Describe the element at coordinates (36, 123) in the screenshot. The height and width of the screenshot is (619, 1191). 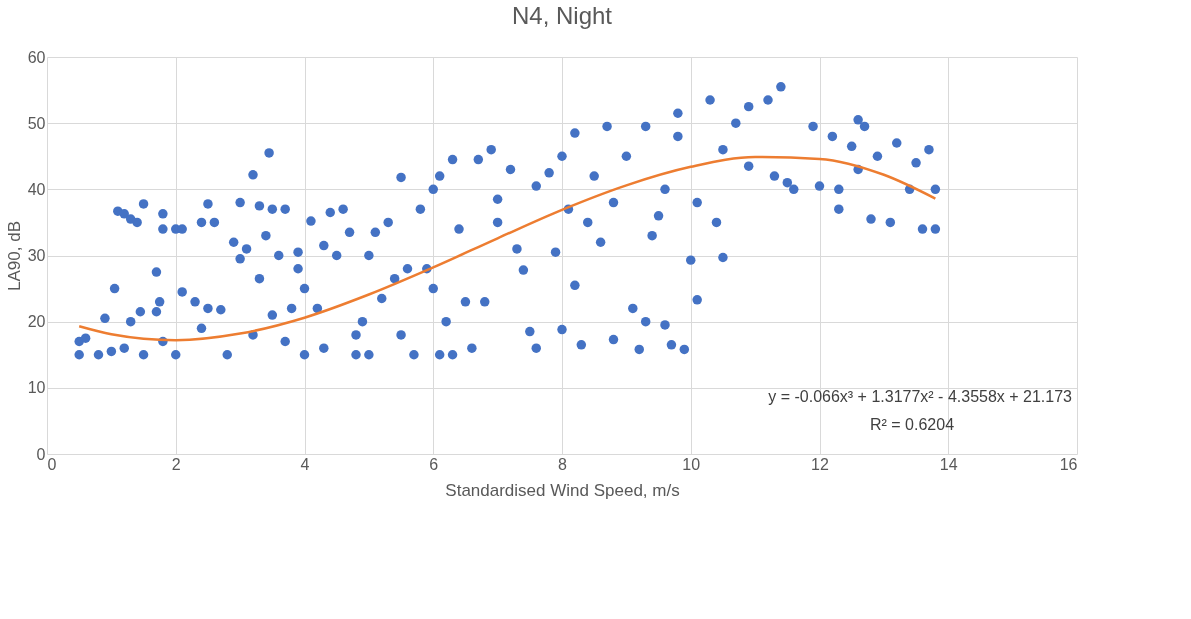
I see `y-tick-label: 50` at that location.